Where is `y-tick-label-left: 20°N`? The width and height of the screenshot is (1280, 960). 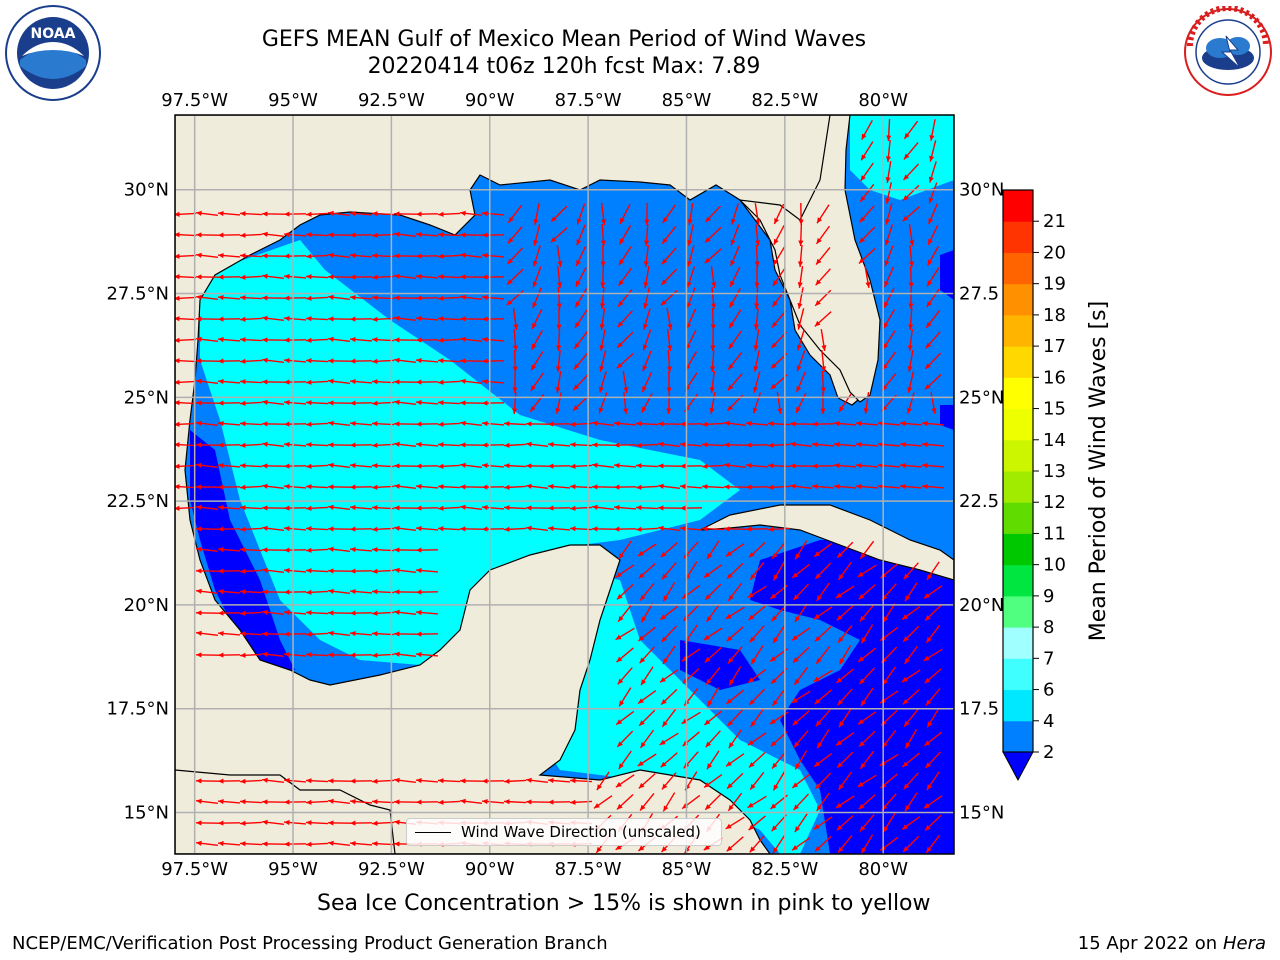
y-tick-label-left: 20°N is located at coordinates (146, 605).